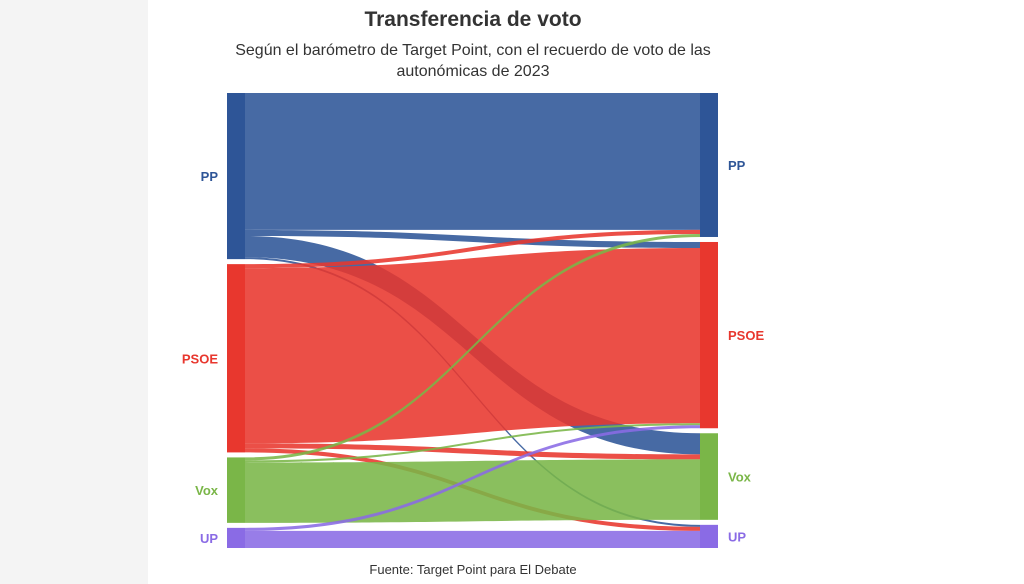 This screenshot has height=584, width=1024. I want to click on node-left-pp, so click(236, 176).